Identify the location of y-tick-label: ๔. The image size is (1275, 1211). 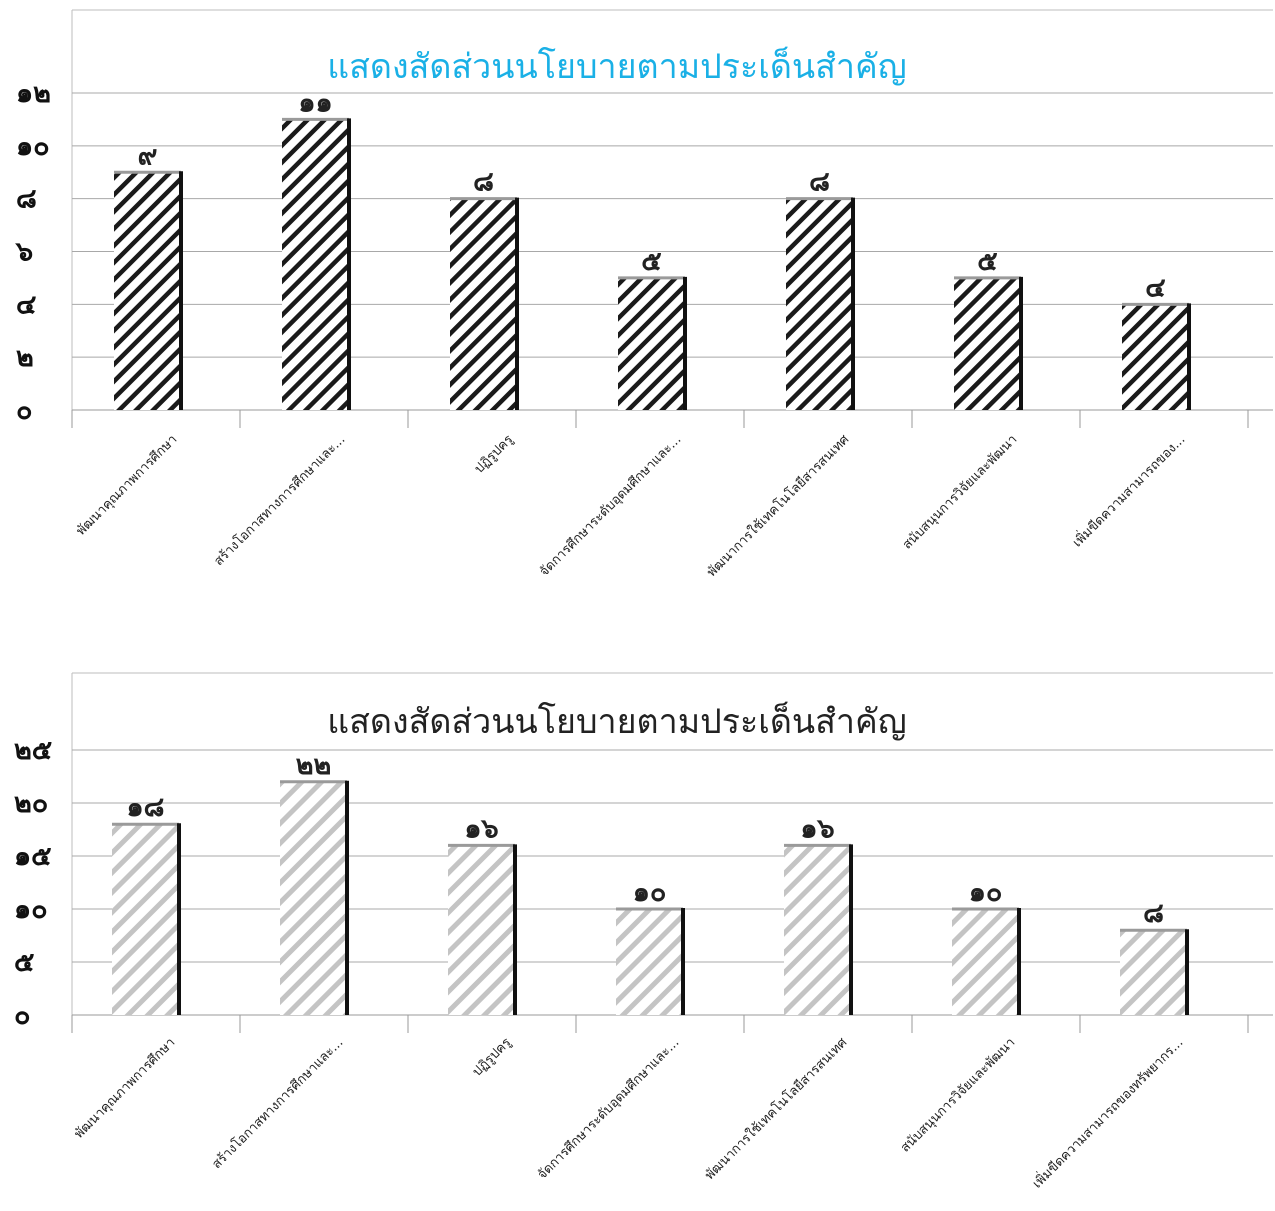
(26, 304).